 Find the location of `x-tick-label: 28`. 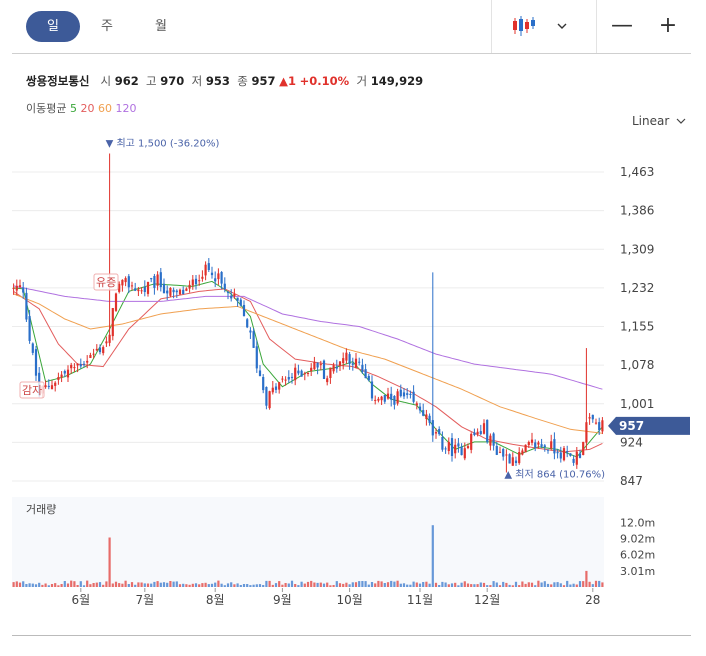

x-tick-label: 28 is located at coordinates (592, 600).